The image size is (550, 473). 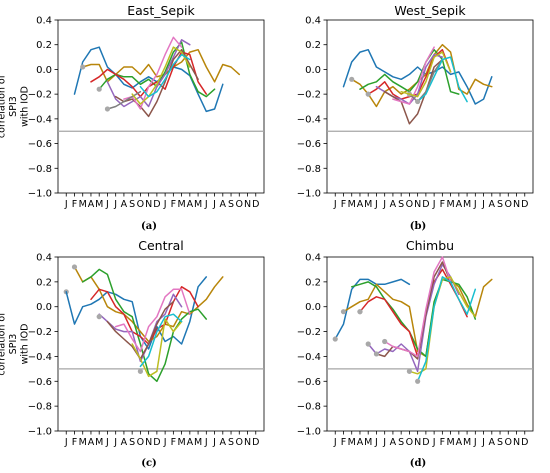 I want to click on y-axis-label-line: with IOD, so click(x=25, y=106).